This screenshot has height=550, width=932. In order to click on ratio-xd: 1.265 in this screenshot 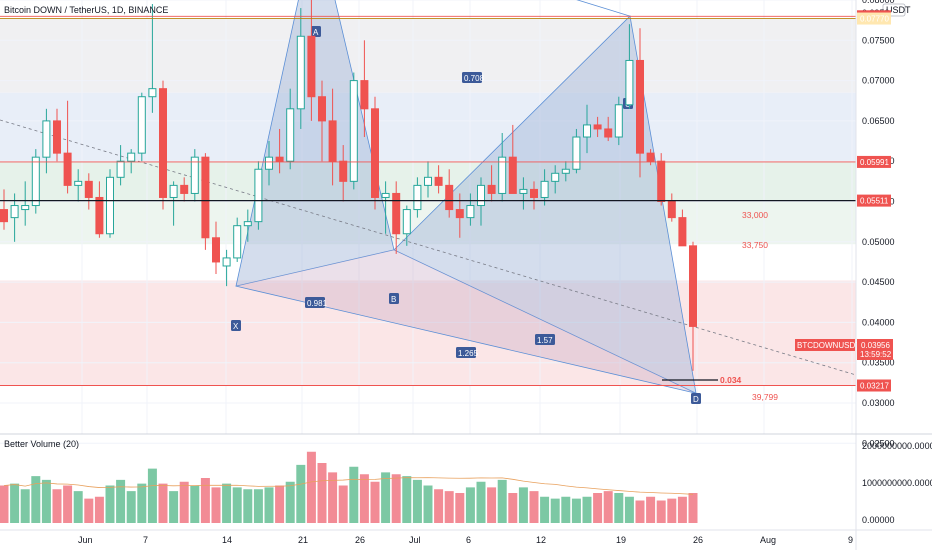, I will do `click(468, 353)`.